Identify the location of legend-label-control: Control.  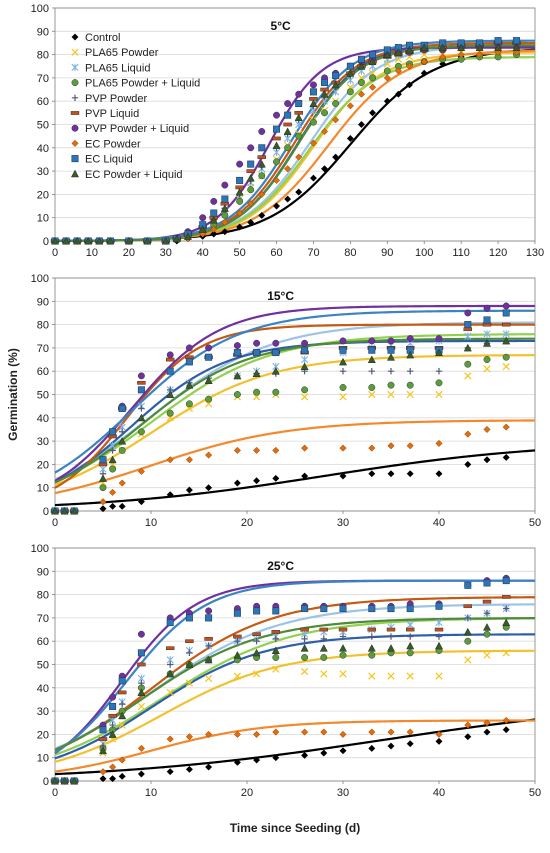
(102, 38).